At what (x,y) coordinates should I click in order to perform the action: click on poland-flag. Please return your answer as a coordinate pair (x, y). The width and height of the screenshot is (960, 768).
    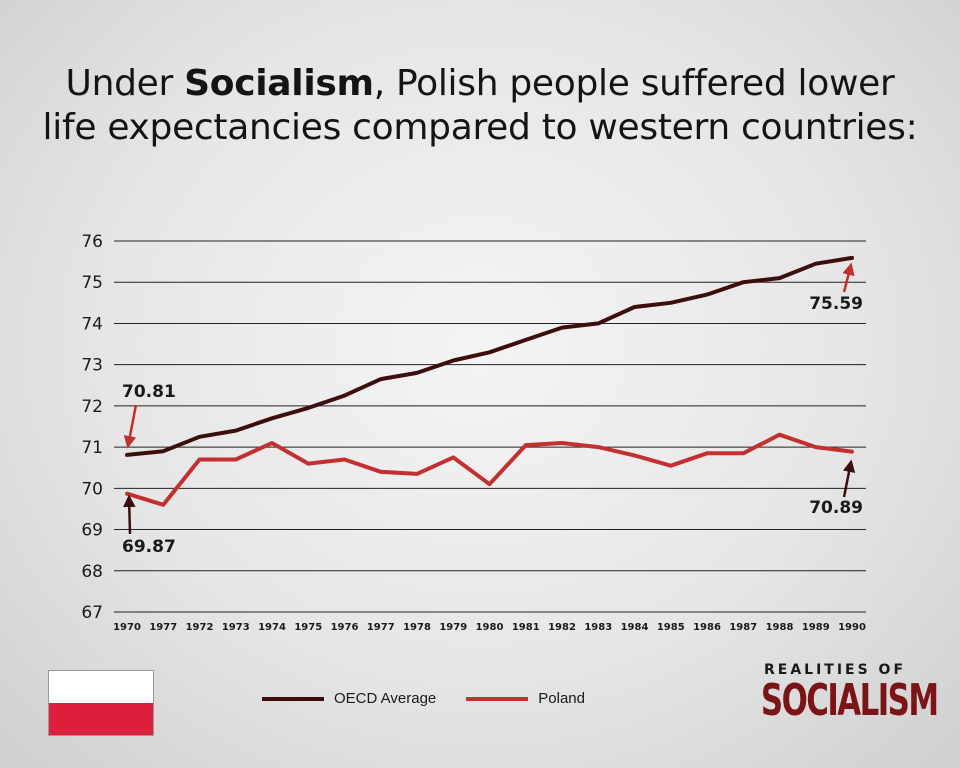
    Looking at the image, I should click on (101, 703).